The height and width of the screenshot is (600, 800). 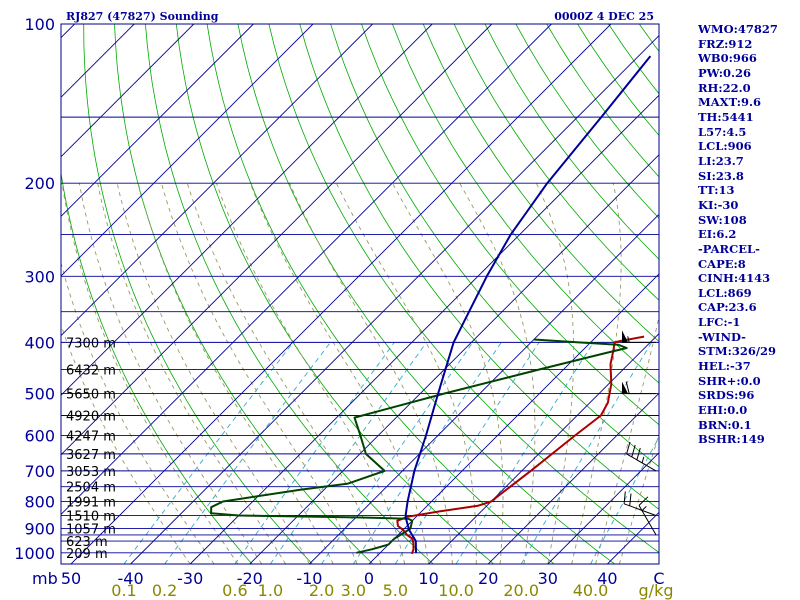 What do you see at coordinates (521, 590) in the screenshot?
I see `mixing-ratio-label: 20.0` at bounding box center [521, 590].